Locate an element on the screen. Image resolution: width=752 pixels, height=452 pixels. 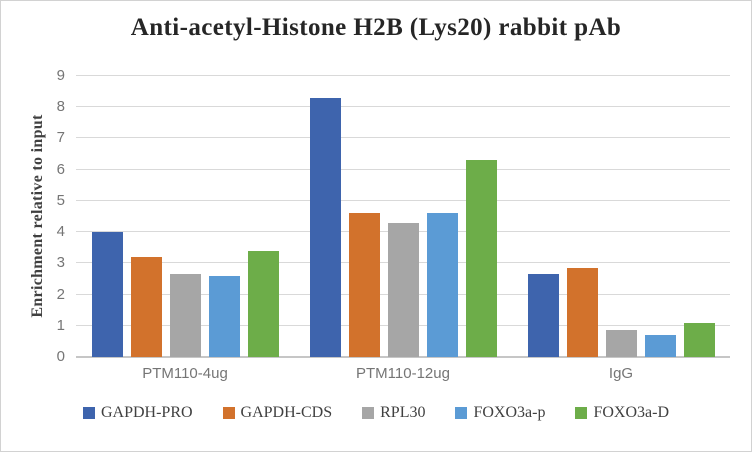
bar-RPL30-IgG is located at coordinates (621, 343).